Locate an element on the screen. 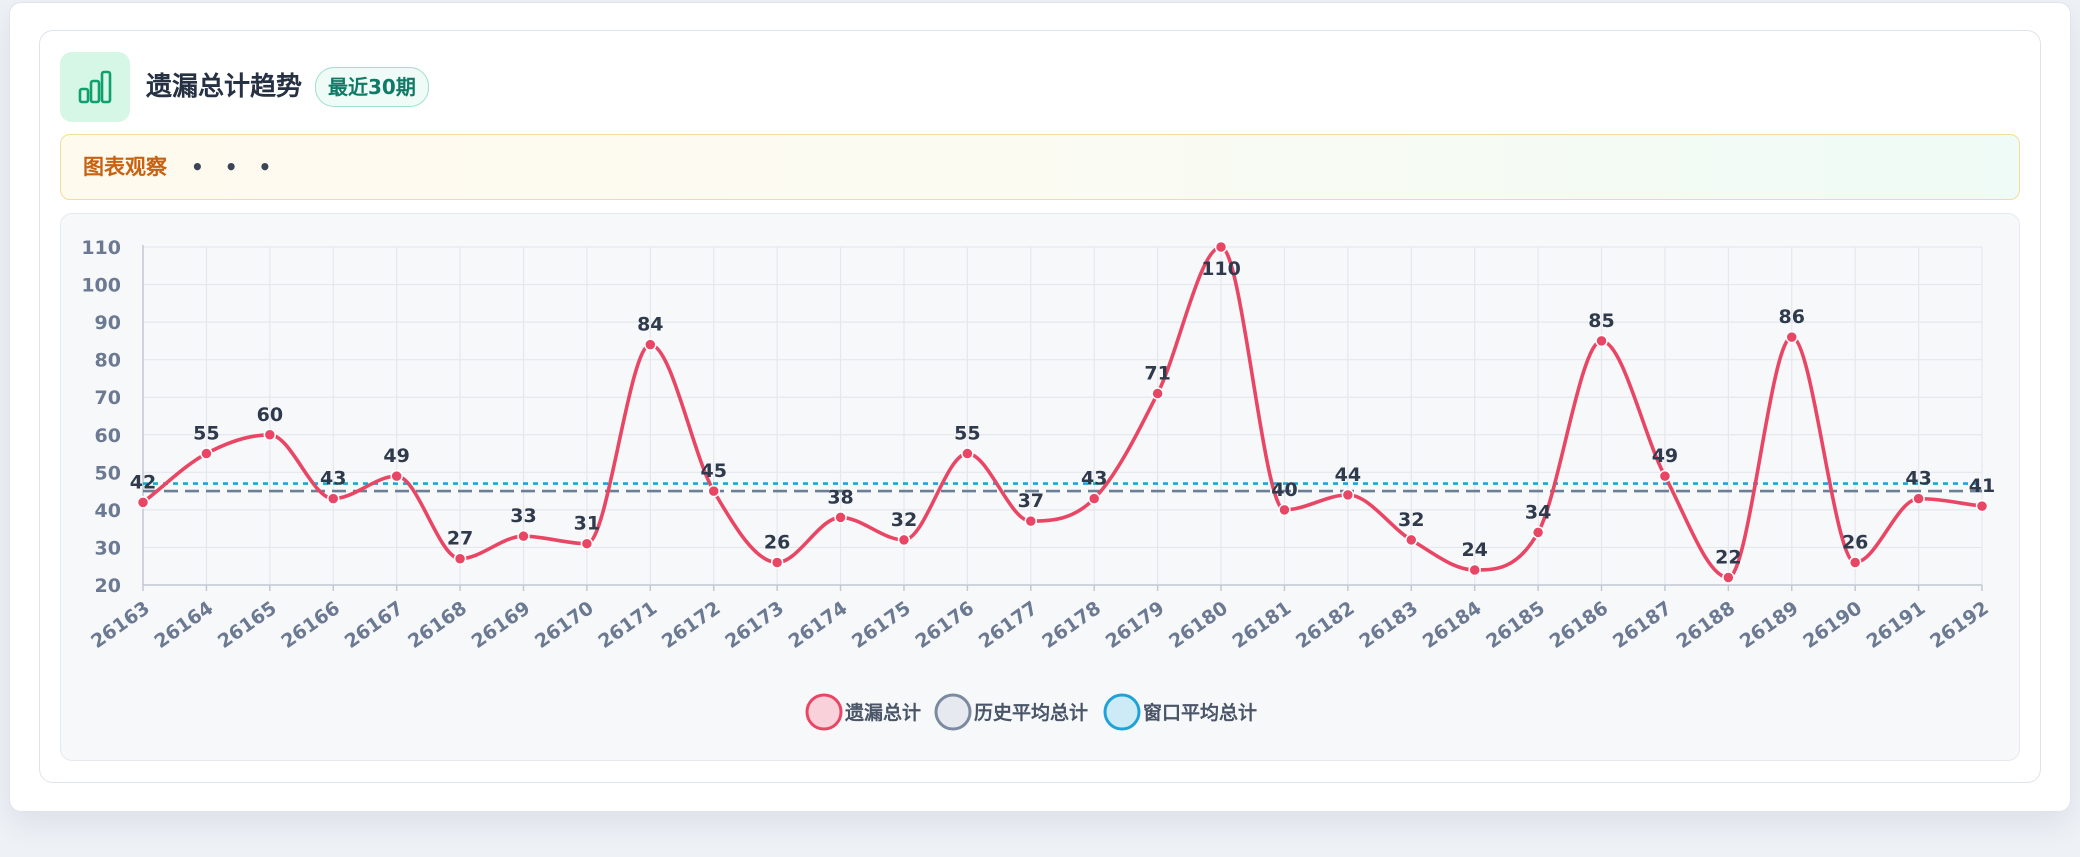  data-label: 34 is located at coordinates (1538, 512).